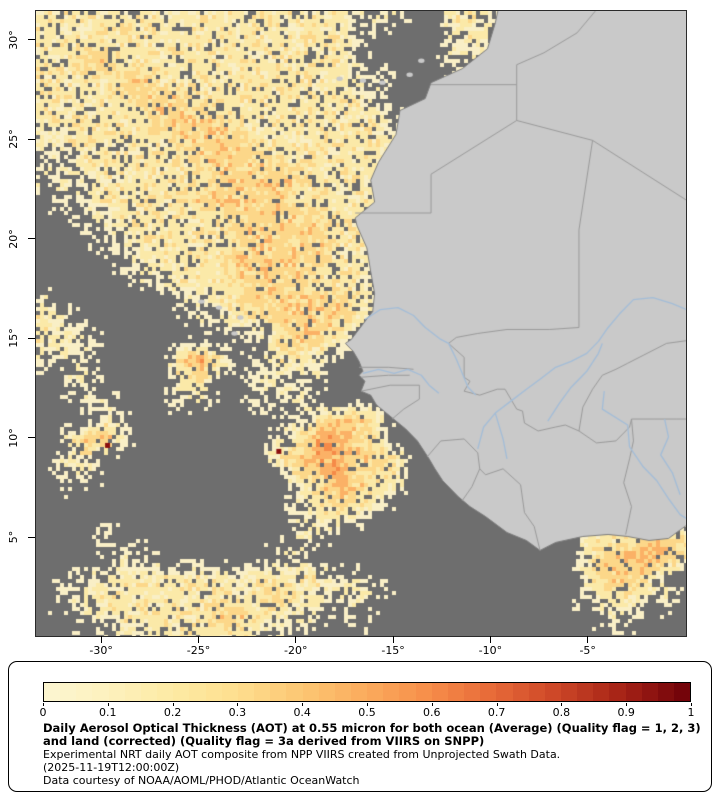 The width and height of the screenshot is (720, 800). Describe the element at coordinates (393, 650) in the screenshot. I see `lon-tick-label: -15°` at that location.